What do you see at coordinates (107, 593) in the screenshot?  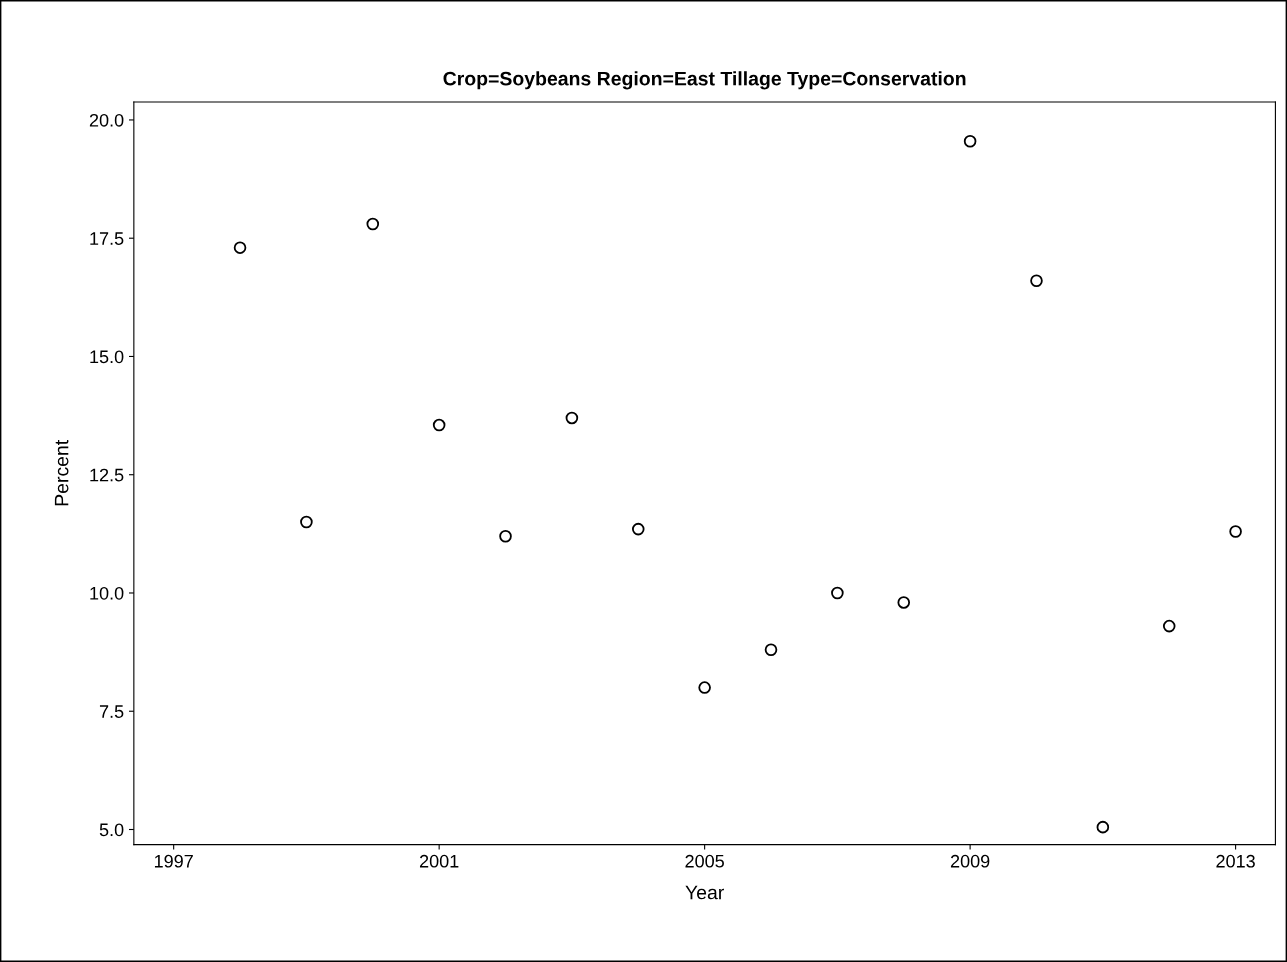 I see `y-tick-label: 10.0` at bounding box center [107, 593].